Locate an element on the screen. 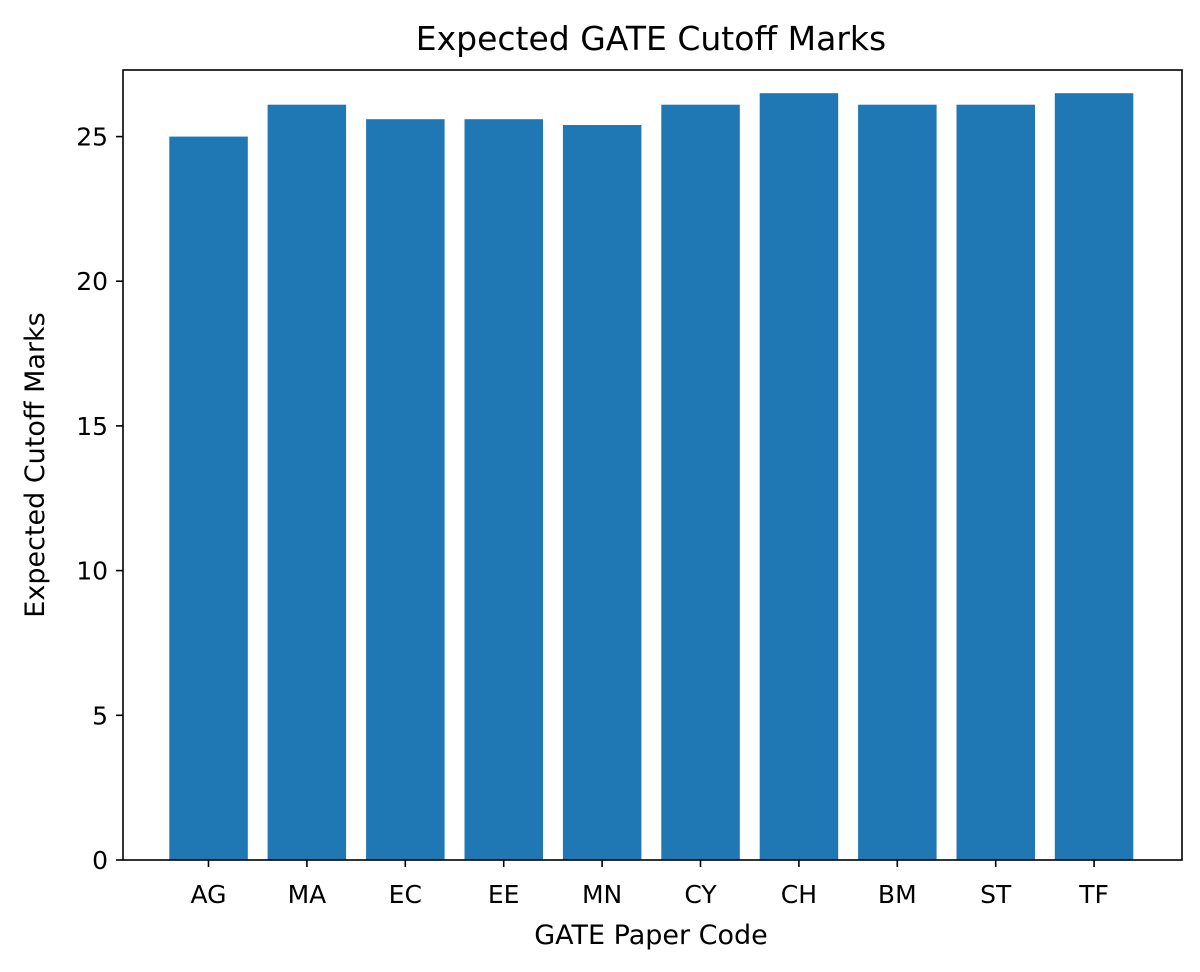 Image resolution: width=1200 pixels, height=972 pixels. bar-ch is located at coordinates (799, 476).